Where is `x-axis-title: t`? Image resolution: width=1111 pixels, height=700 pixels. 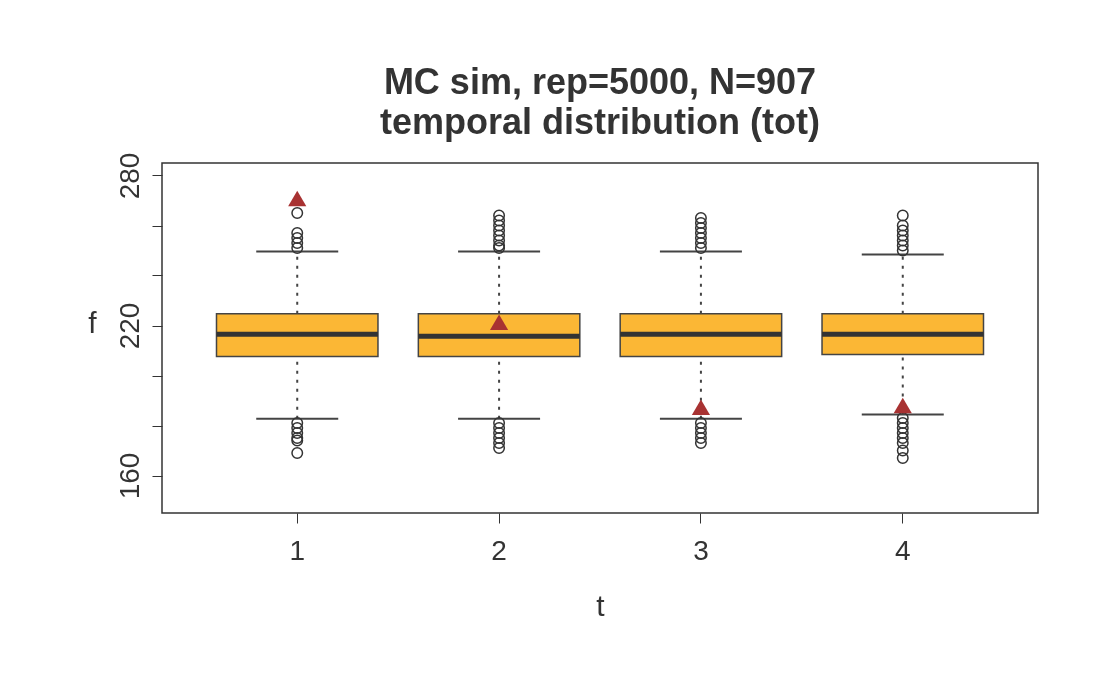 x-axis-title: t is located at coordinates (601, 605).